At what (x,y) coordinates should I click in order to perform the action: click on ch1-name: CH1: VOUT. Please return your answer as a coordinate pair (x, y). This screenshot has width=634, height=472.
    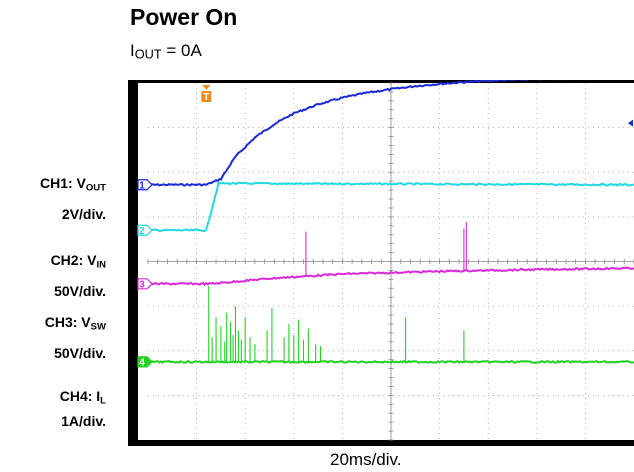
    Looking at the image, I should click on (73, 184).